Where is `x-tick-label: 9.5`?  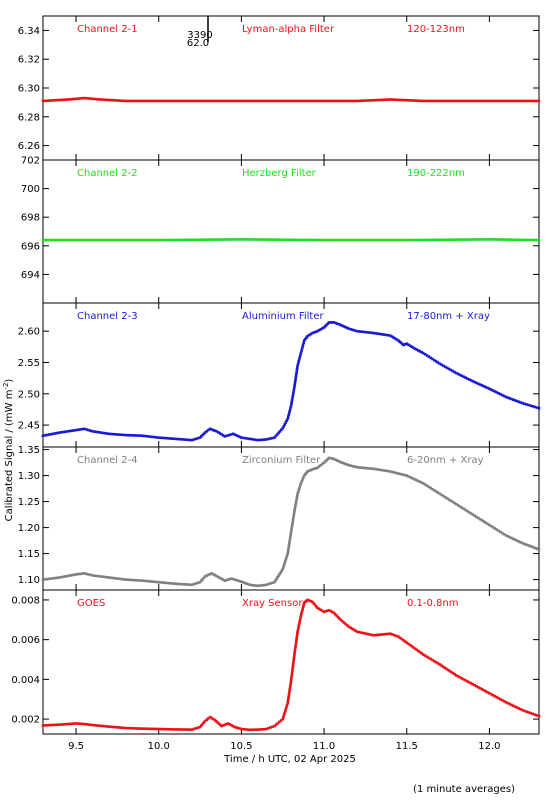 x-tick-label: 9.5 is located at coordinates (76, 746).